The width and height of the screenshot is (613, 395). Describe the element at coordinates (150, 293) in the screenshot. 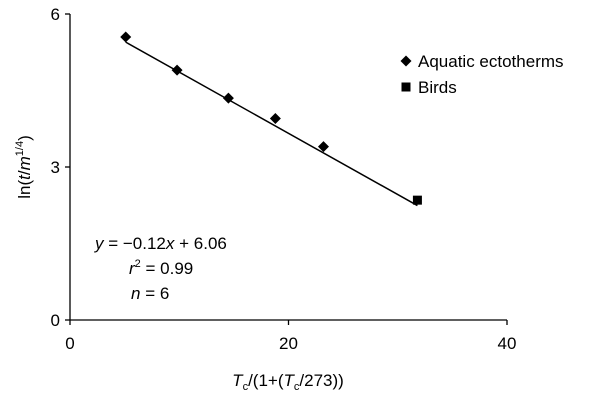

I see `sample-size: n = 6` at that location.